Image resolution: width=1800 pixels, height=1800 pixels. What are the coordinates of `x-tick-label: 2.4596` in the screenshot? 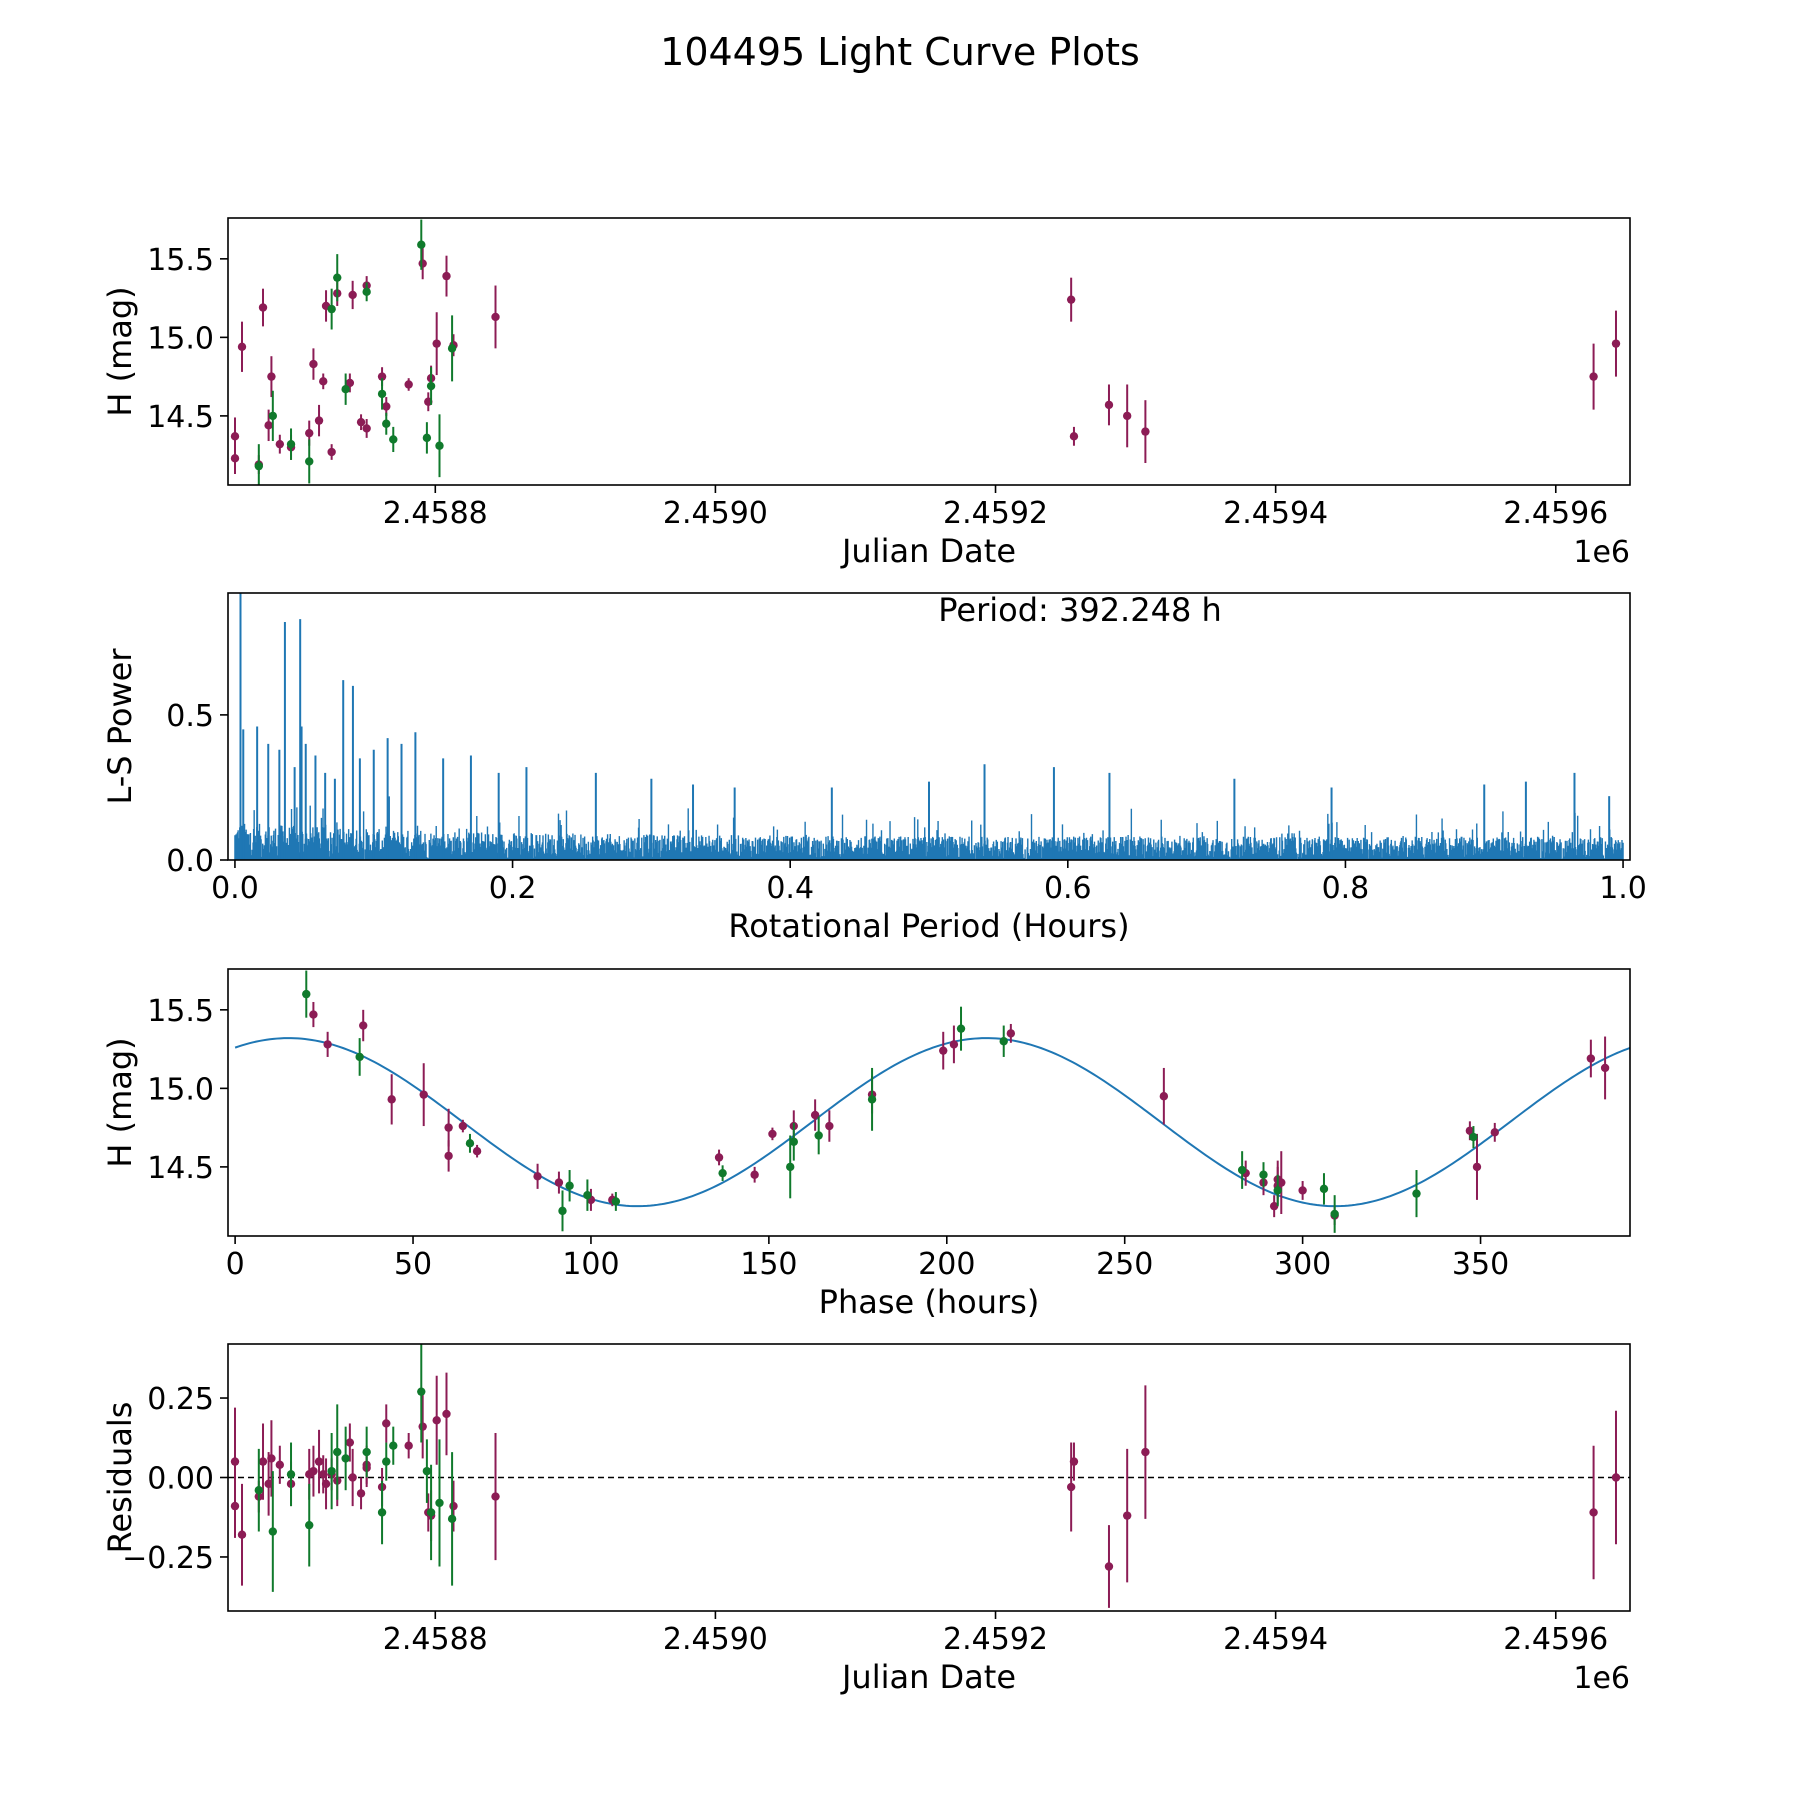 It's located at (1555, 513).